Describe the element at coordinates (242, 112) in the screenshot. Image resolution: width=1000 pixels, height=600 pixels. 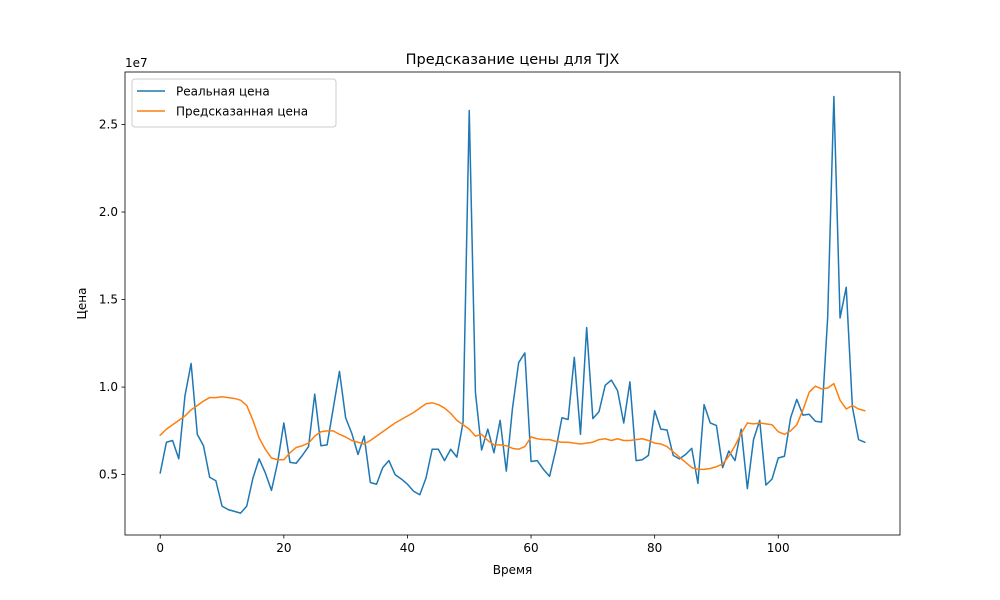
I see `legend-label: Предсказанная цена` at that location.